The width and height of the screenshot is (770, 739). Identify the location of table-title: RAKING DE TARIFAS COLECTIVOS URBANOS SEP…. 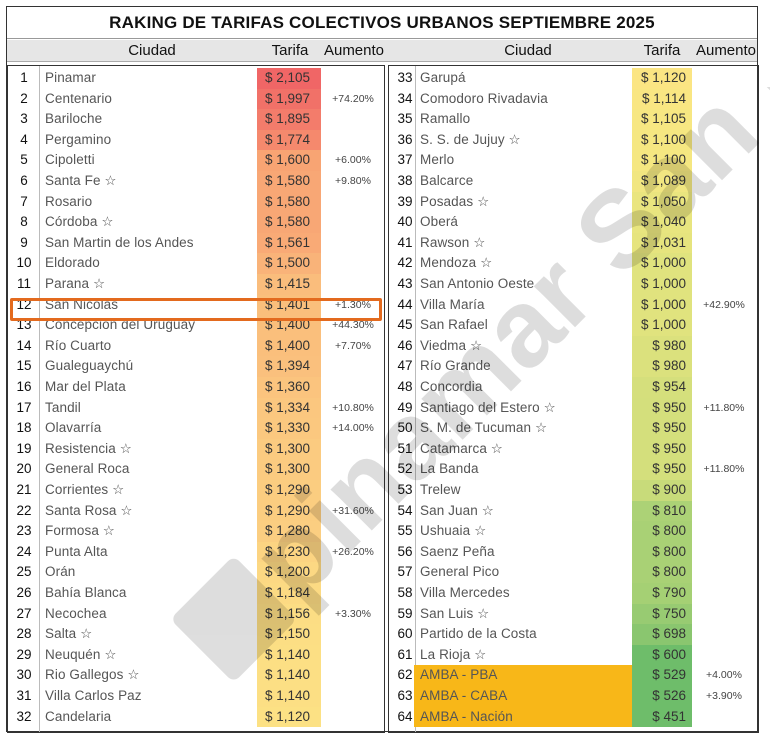
(382, 23).